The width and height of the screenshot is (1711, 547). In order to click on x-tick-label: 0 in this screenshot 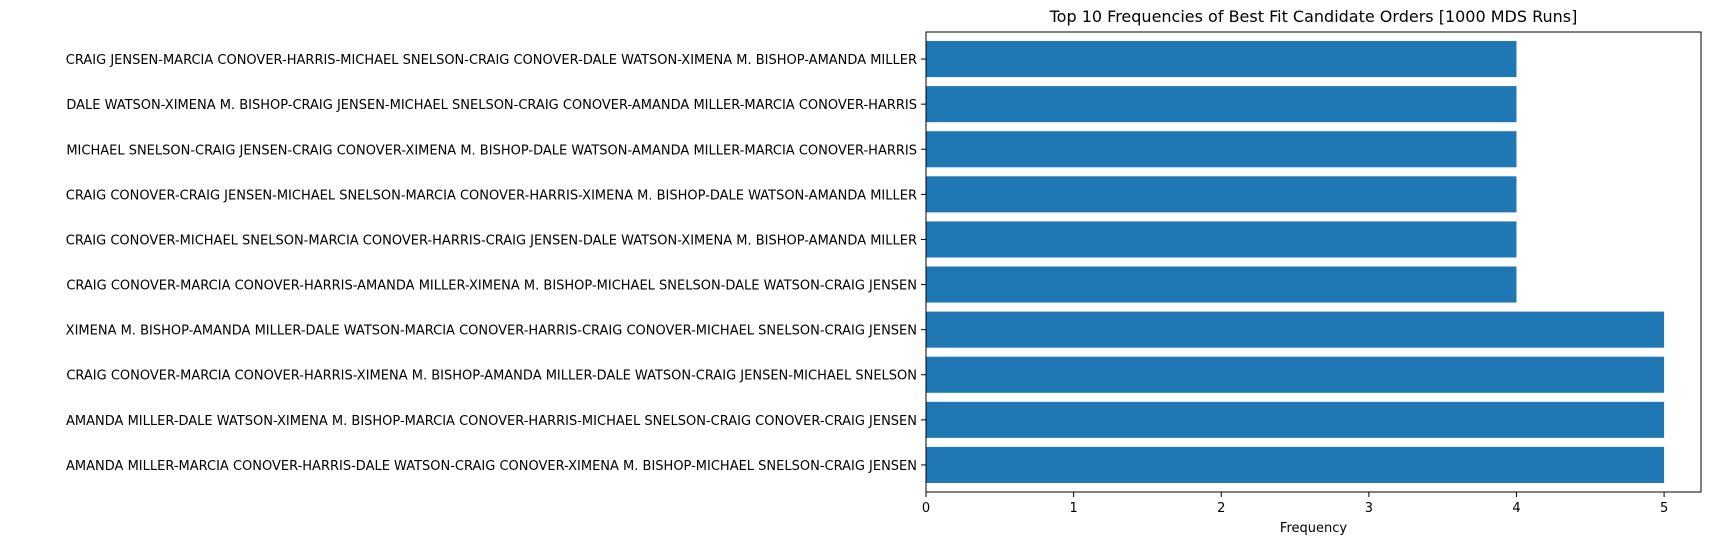, I will do `click(926, 508)`.